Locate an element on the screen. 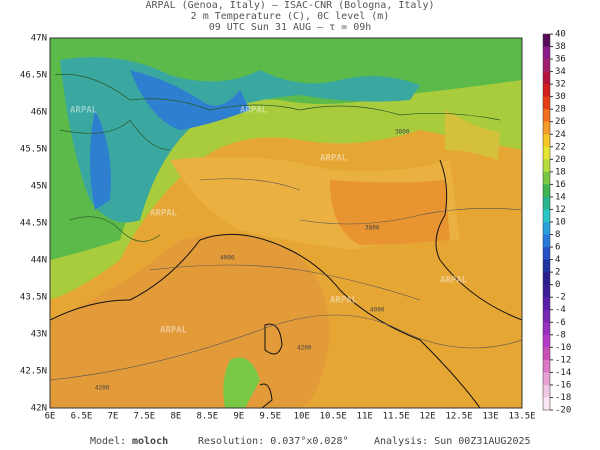 This screenshot has width=600, height=450. colorbar-label: 36 is located at coordinates (560, 60).